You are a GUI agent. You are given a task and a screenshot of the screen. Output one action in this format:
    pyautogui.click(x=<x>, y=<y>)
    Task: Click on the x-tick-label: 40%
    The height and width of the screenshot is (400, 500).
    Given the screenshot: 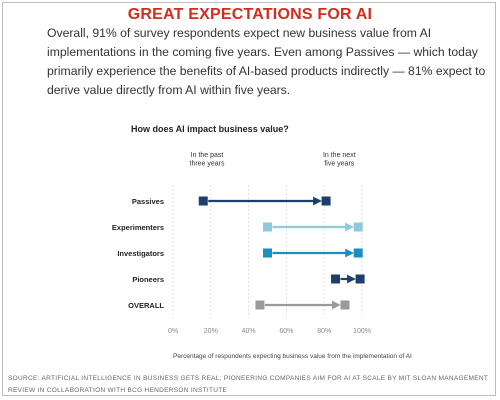 What is the action you would take?
    pyautogui.click(x=249, y=331)
    